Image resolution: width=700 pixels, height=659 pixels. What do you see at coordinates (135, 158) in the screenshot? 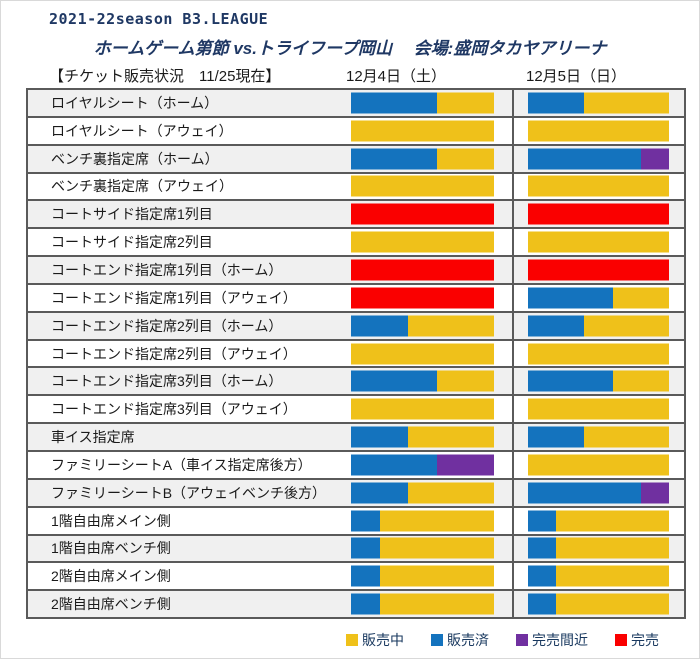
I see `seat-label: ベンチ裏指定席（ホーム）` at bounding box center [135, 158].